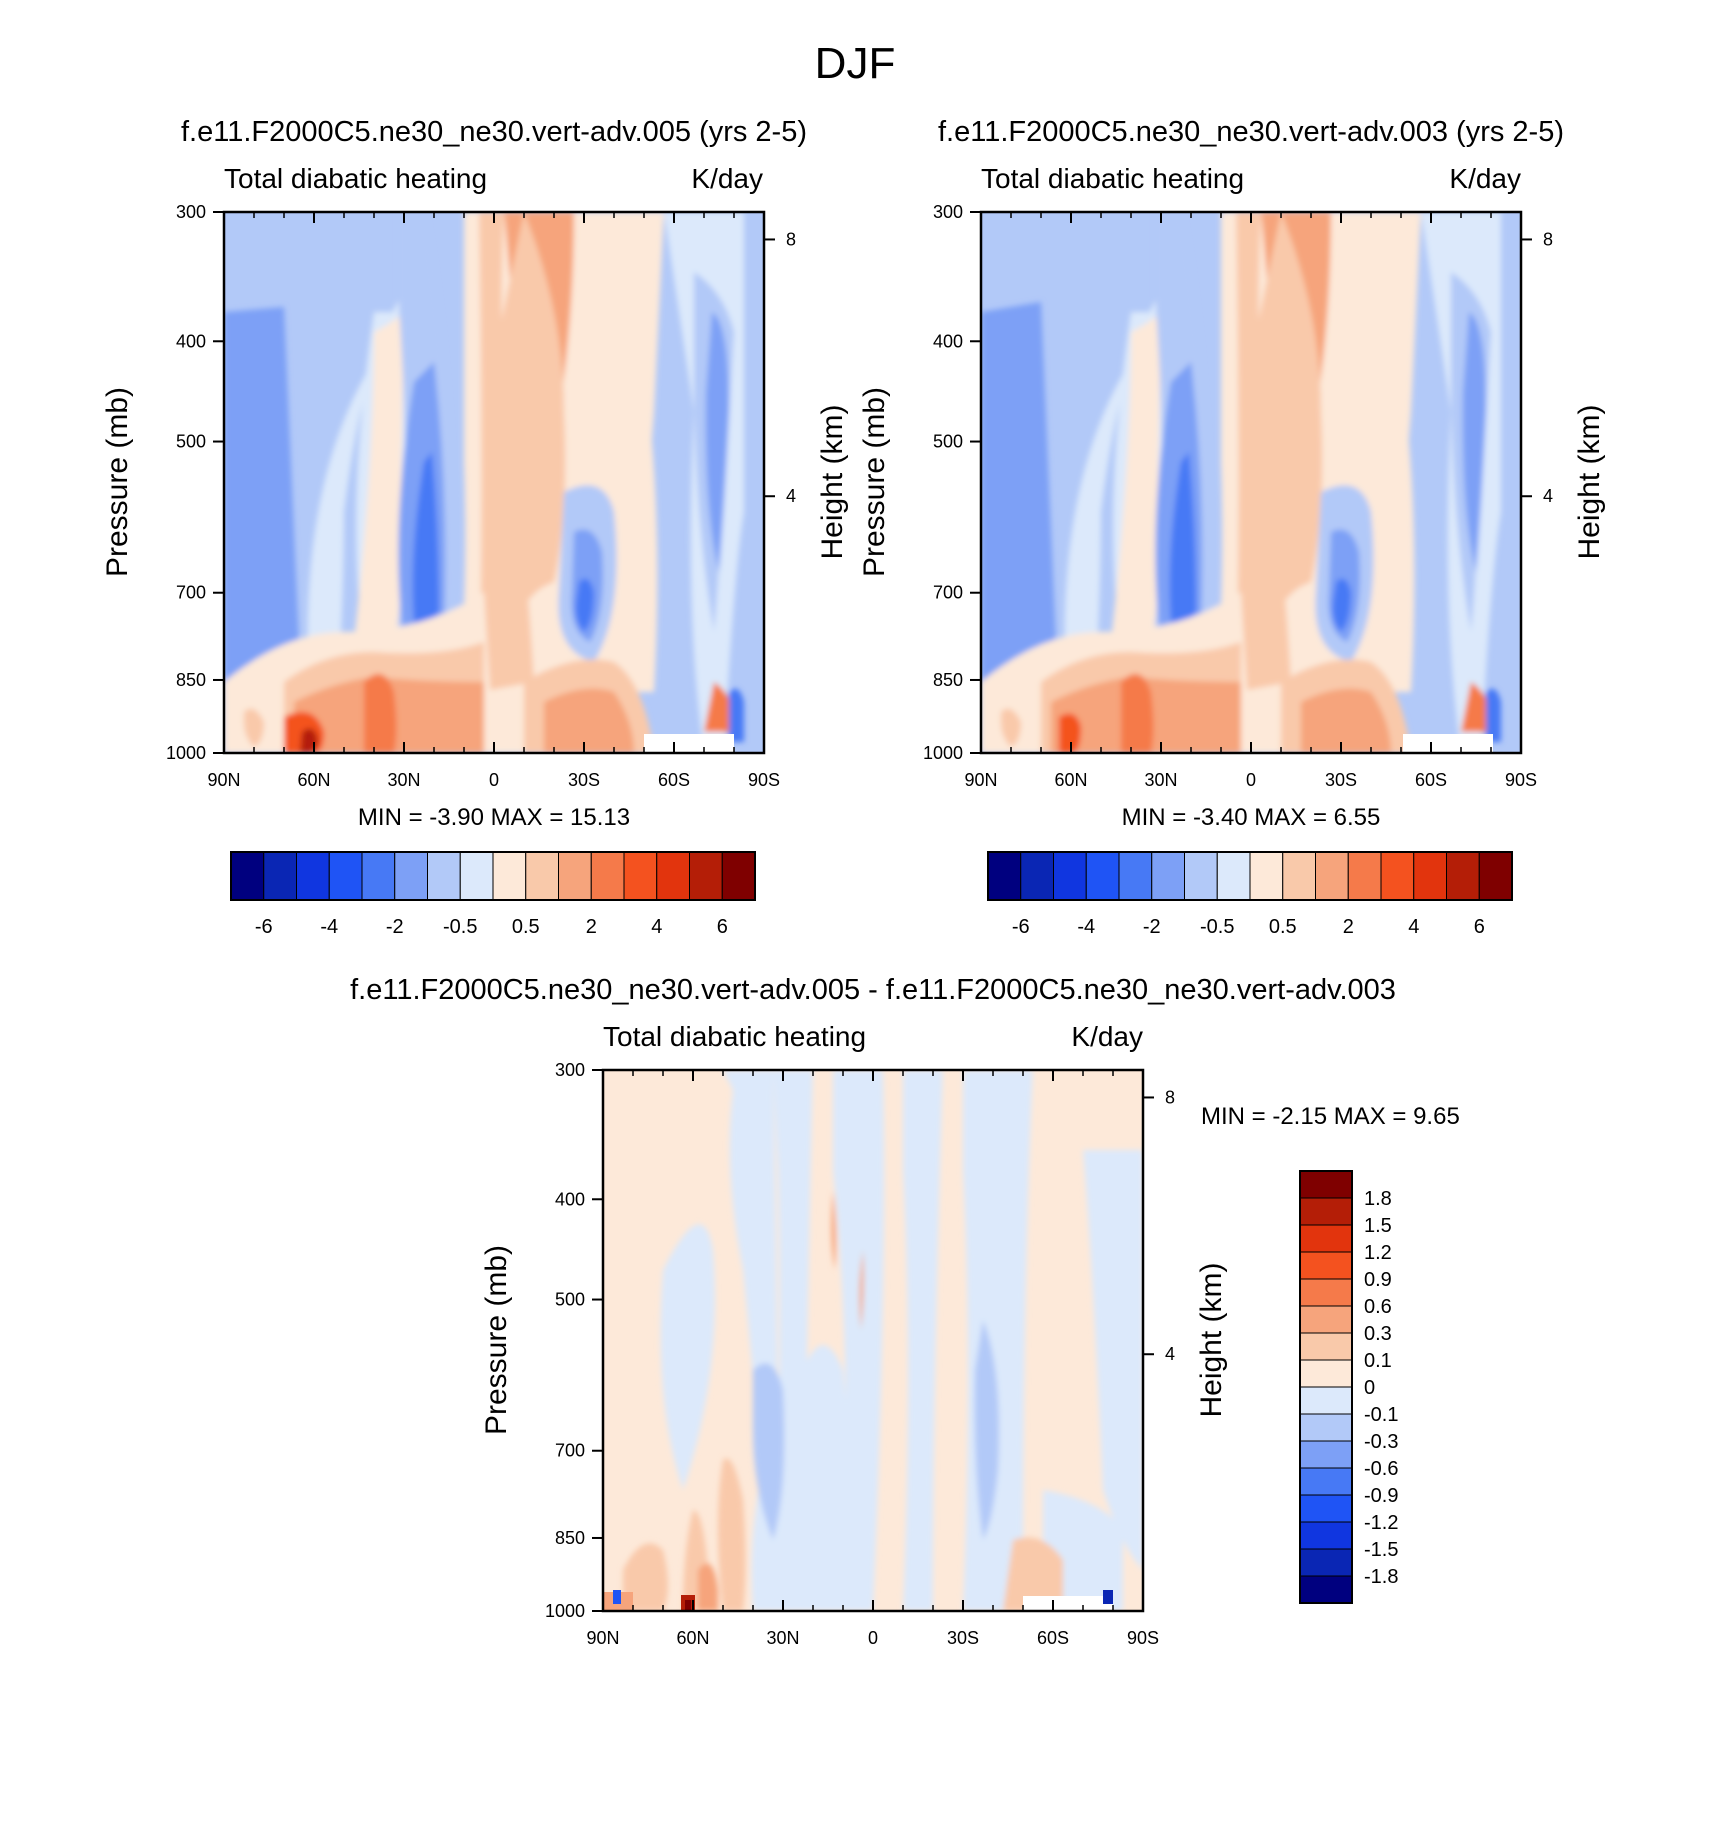 This screenshot has height=1830, width=1710. I want to click on colorbar-label: -0.3, so click(1381, 1442).